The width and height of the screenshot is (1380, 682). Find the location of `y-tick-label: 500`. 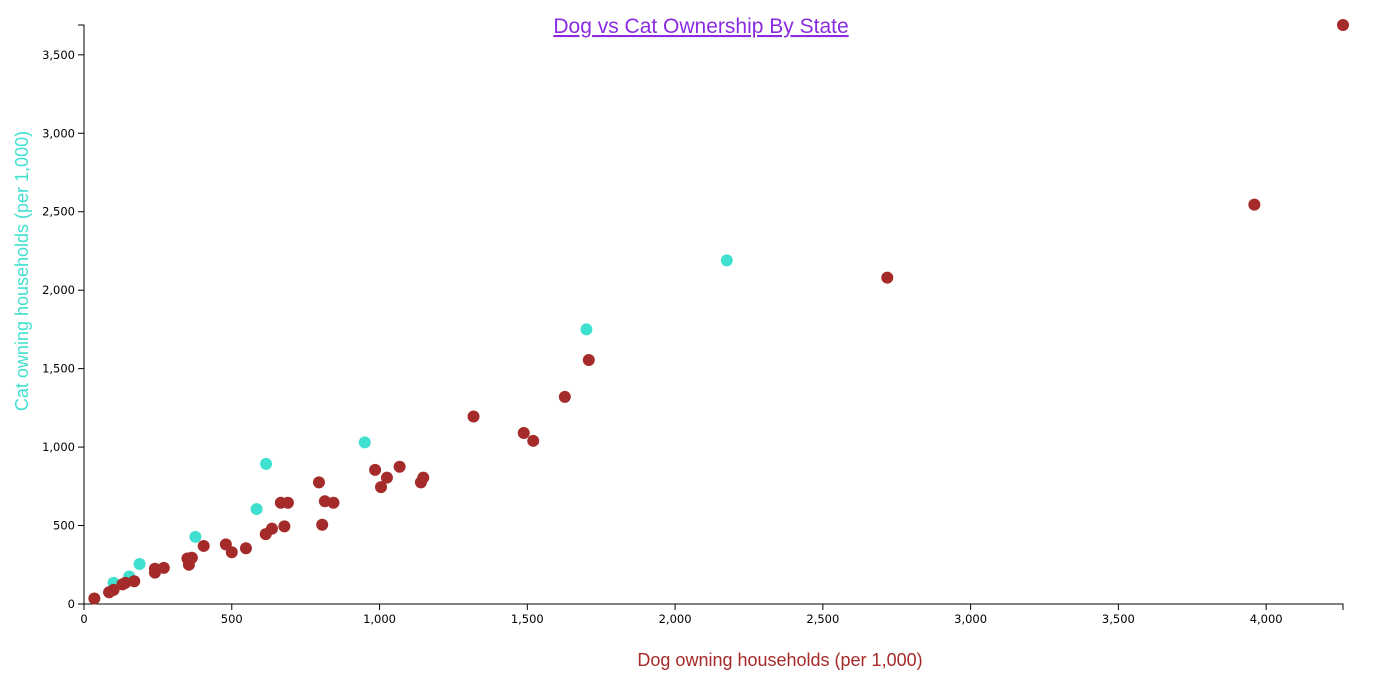

y-tick-label: 500 is located at coordinates (64, 526).